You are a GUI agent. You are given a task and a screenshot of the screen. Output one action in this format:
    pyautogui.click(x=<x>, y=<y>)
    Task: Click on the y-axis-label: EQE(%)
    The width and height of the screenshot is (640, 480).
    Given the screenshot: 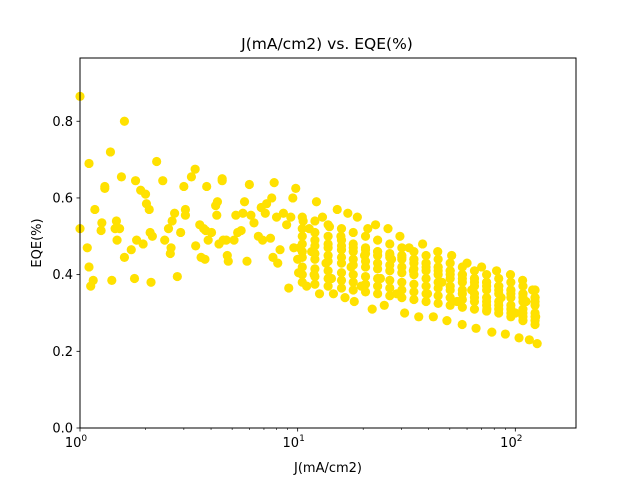 What is the action you would take?
    pyautogui.click(x=37, y=242)
    